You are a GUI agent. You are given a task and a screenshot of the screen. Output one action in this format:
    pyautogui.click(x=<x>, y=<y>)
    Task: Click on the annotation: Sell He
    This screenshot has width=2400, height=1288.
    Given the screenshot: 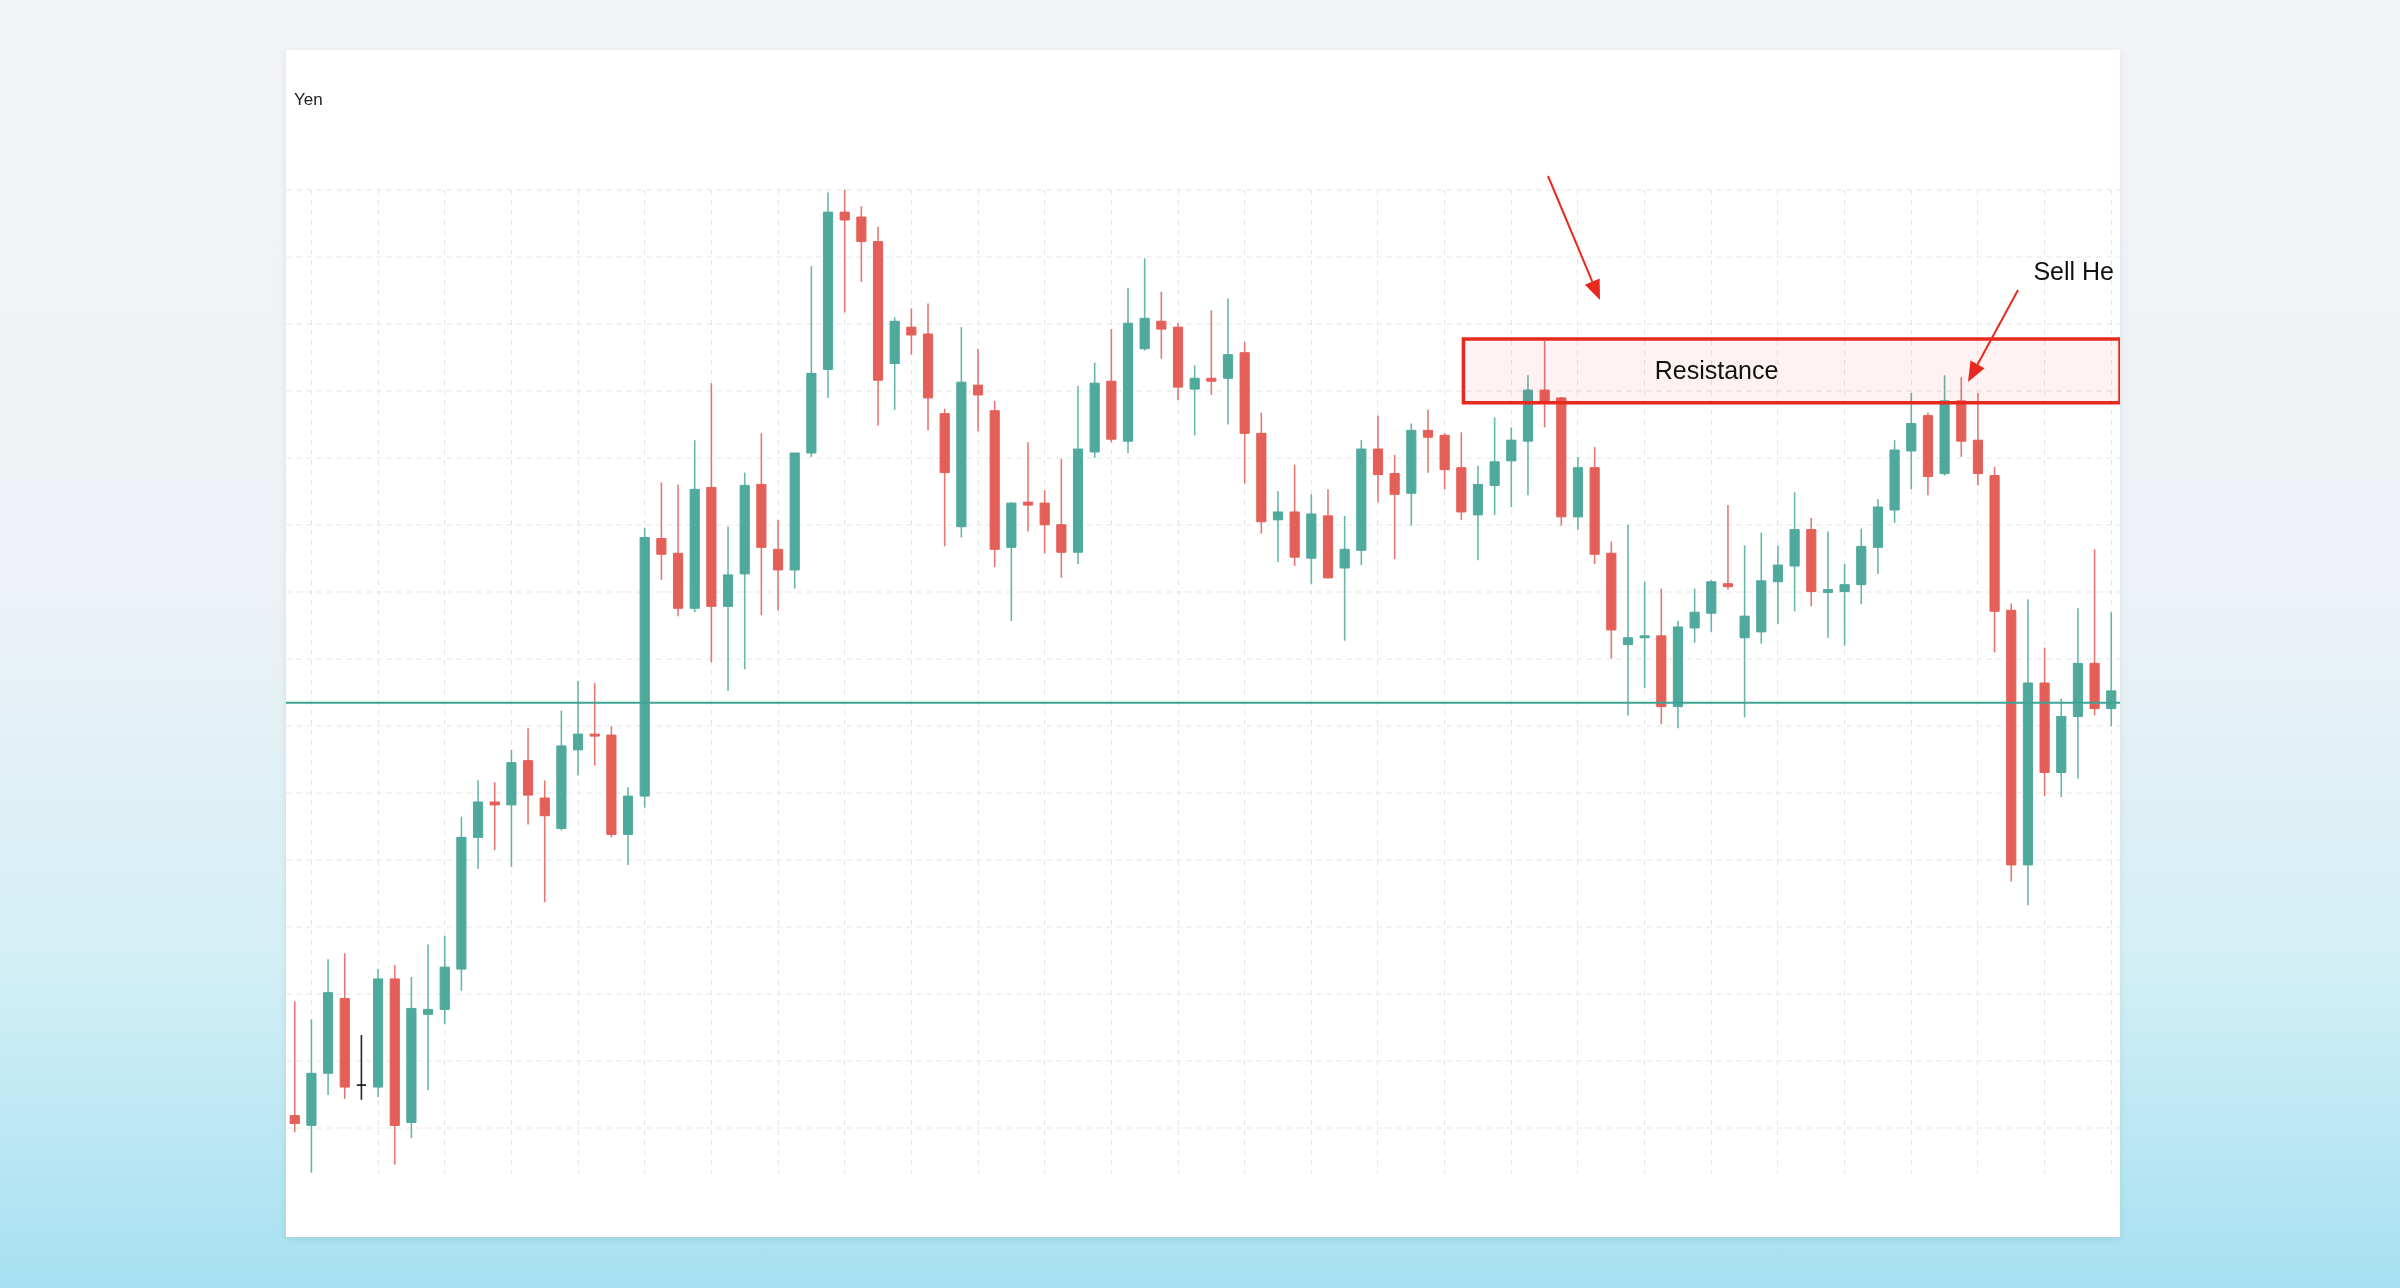 What is the action you would take?
    pyautogui.click(x=2073, y=271)
    